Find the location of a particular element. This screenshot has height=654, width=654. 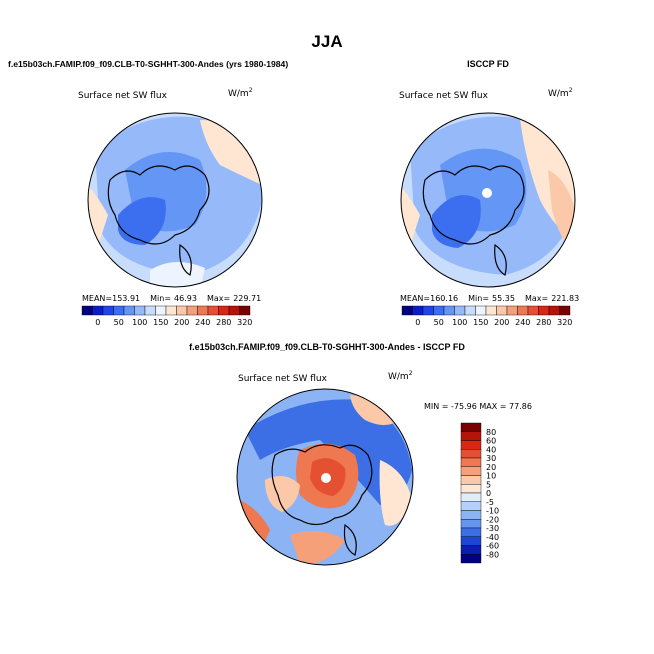

map-c-border is located at coordinates (325, 477).